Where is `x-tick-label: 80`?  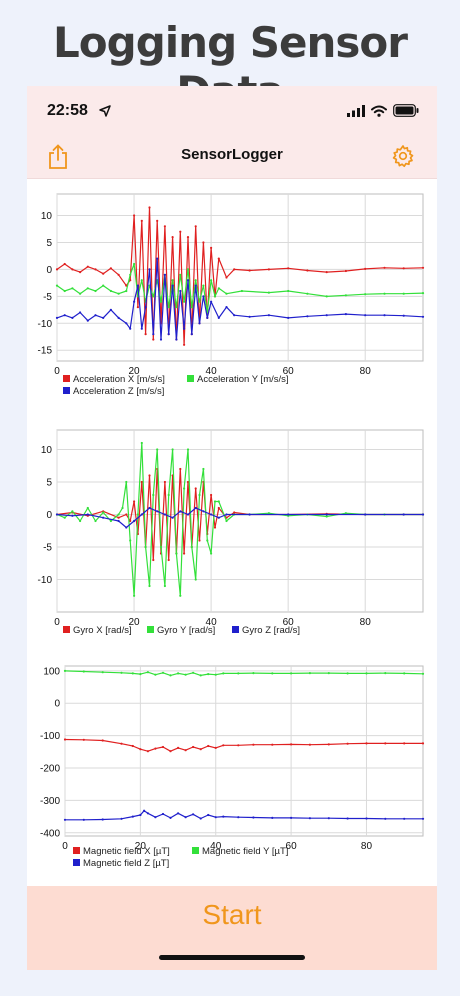
x-tick-label: 80 is located at coordinates (367, 846).